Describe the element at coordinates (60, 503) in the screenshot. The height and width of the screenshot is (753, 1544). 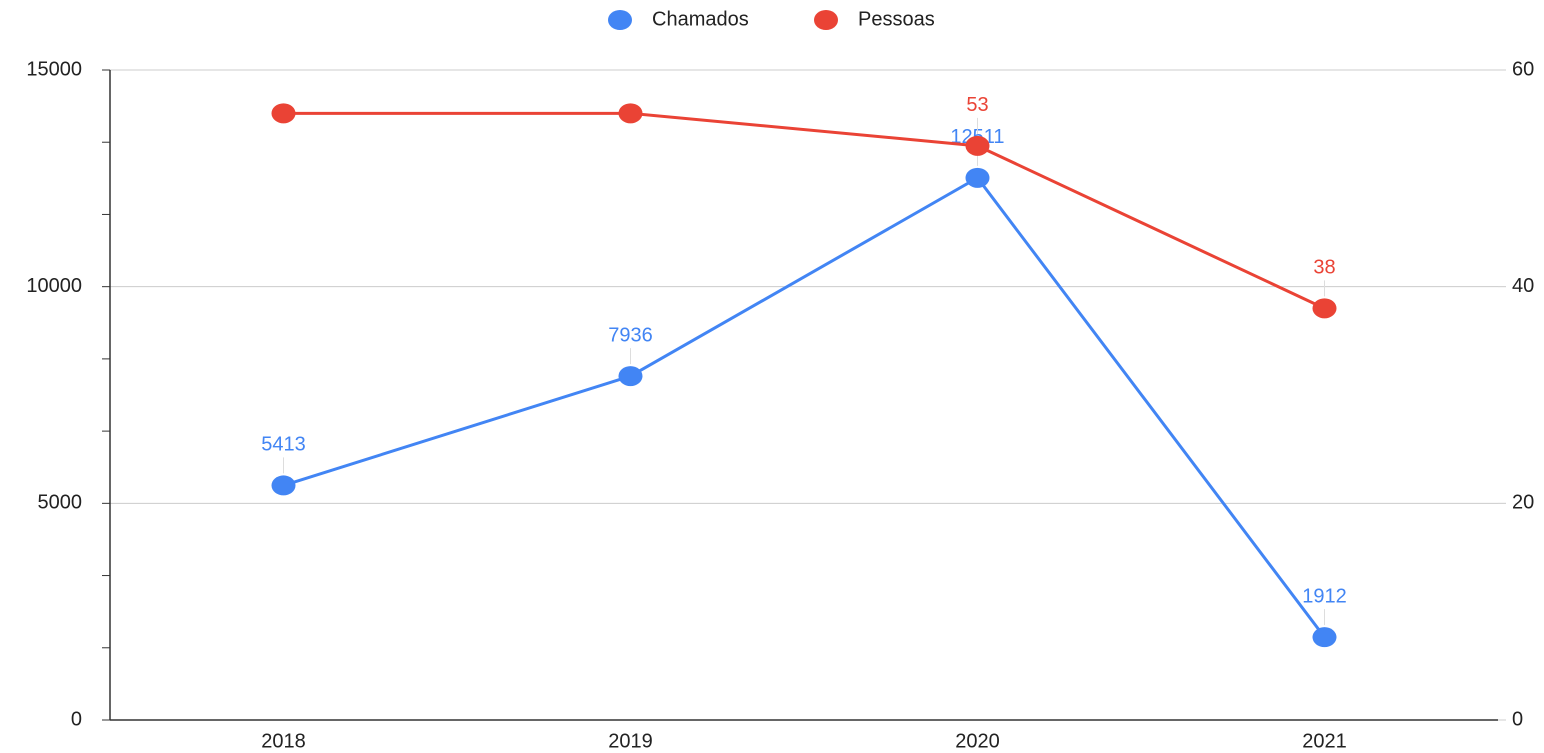
I see `y-tick-label: 5000` at that location.